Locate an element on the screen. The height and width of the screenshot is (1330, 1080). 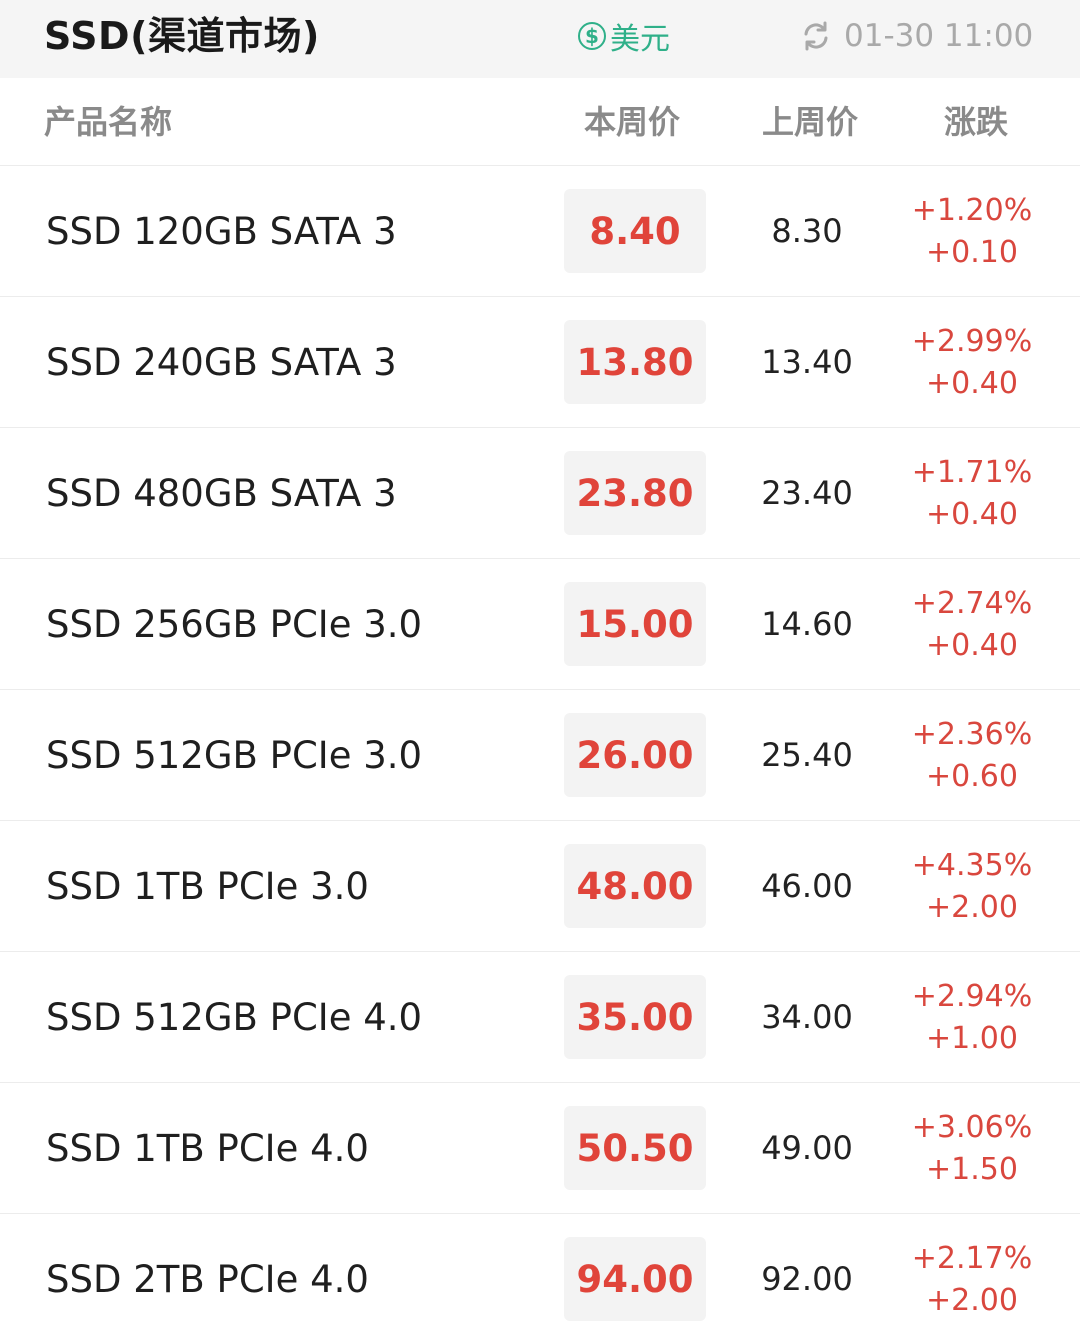
change-amount: +0.60 is located at coordinates (972, 776).